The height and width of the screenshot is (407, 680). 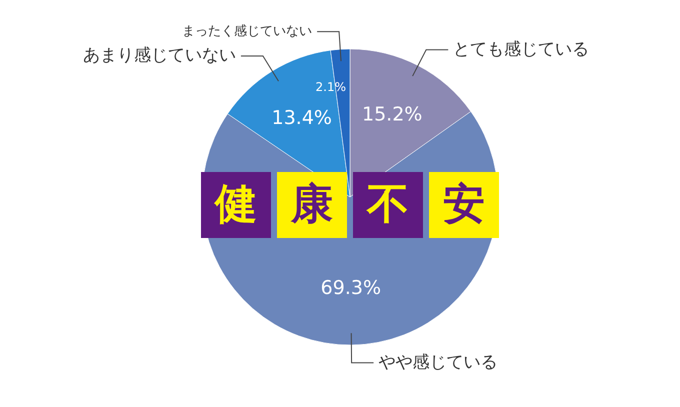 I want to click on slice-label: まったく感じていない, so click(x=247, y=32).